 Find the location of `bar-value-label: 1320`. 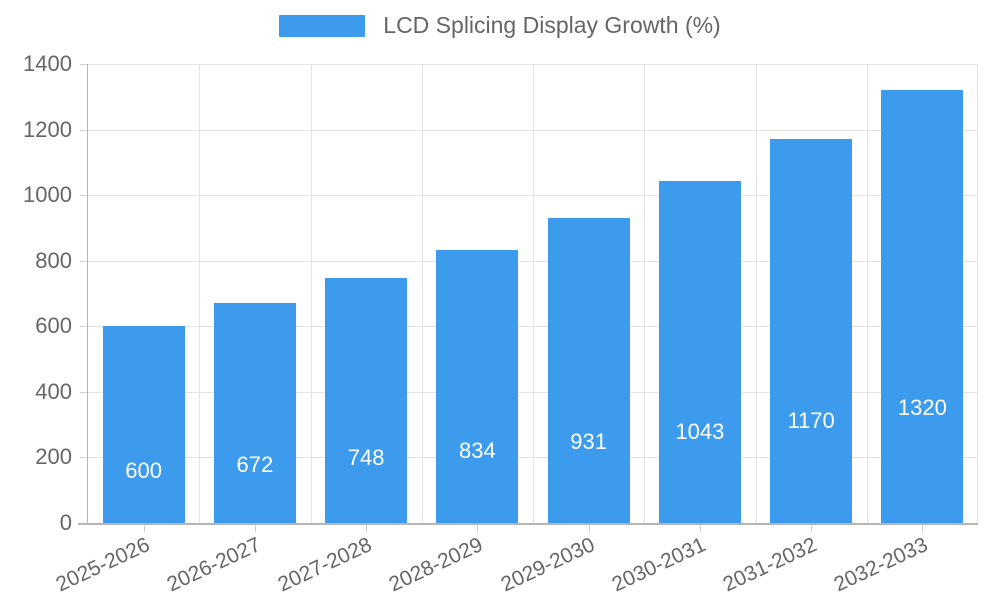

bar-value-label: 1320 is located at coordinates (922, 408).